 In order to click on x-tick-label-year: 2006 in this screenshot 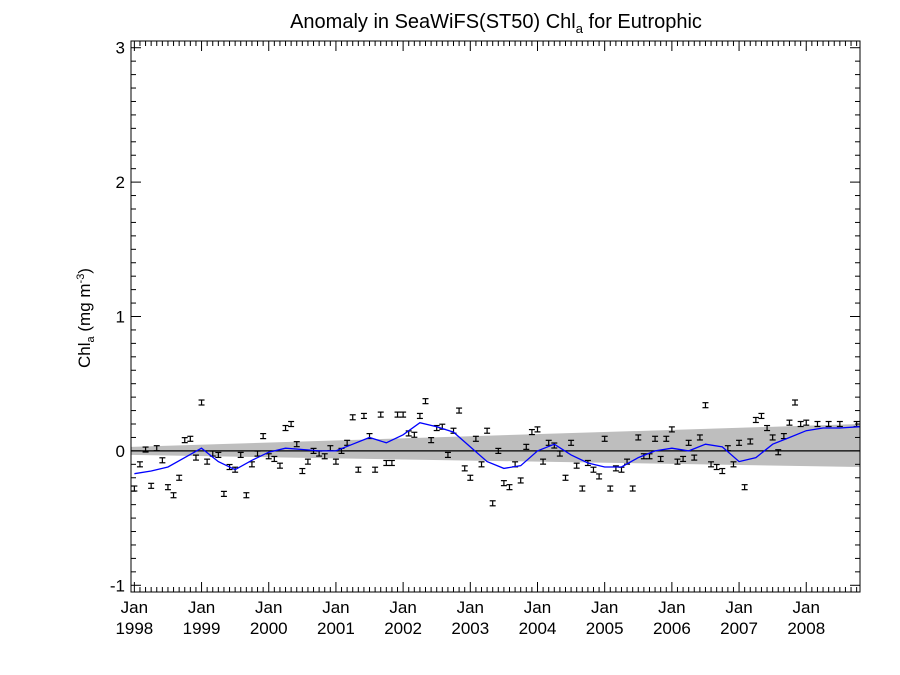, I will do `click(672, 628)`.